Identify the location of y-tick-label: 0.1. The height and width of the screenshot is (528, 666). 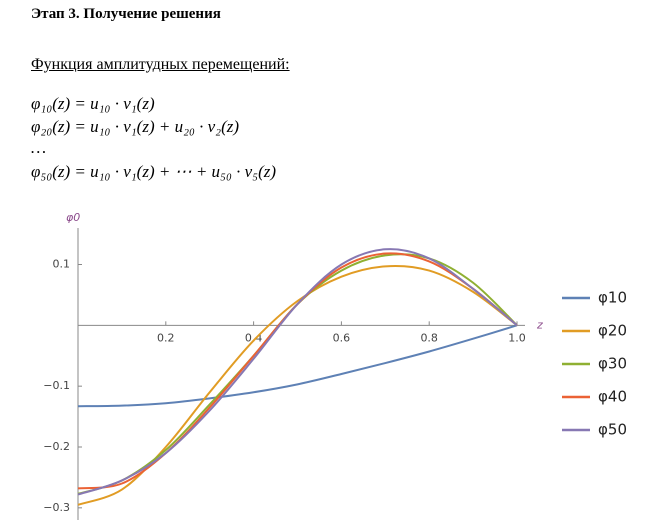
(62, 264).